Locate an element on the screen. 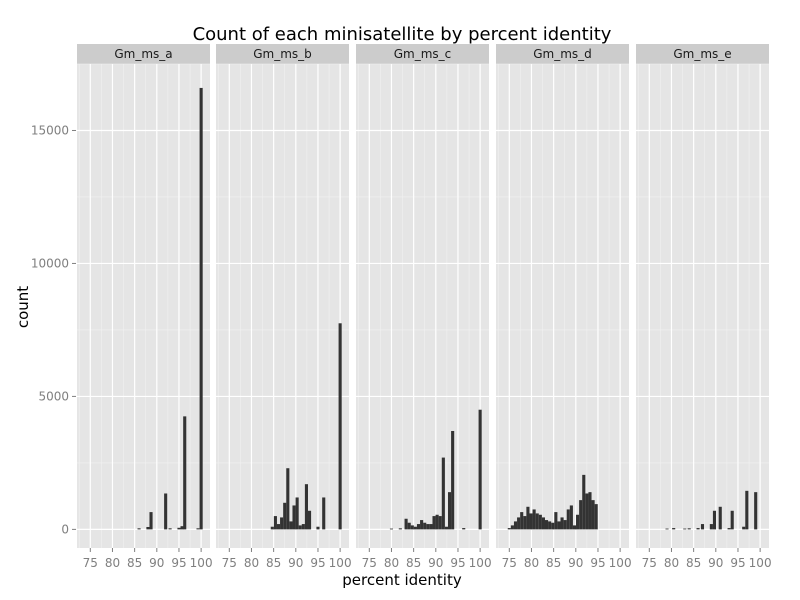  facet-strip-label: Gm_ms_e is located at coordinates (702, 54).